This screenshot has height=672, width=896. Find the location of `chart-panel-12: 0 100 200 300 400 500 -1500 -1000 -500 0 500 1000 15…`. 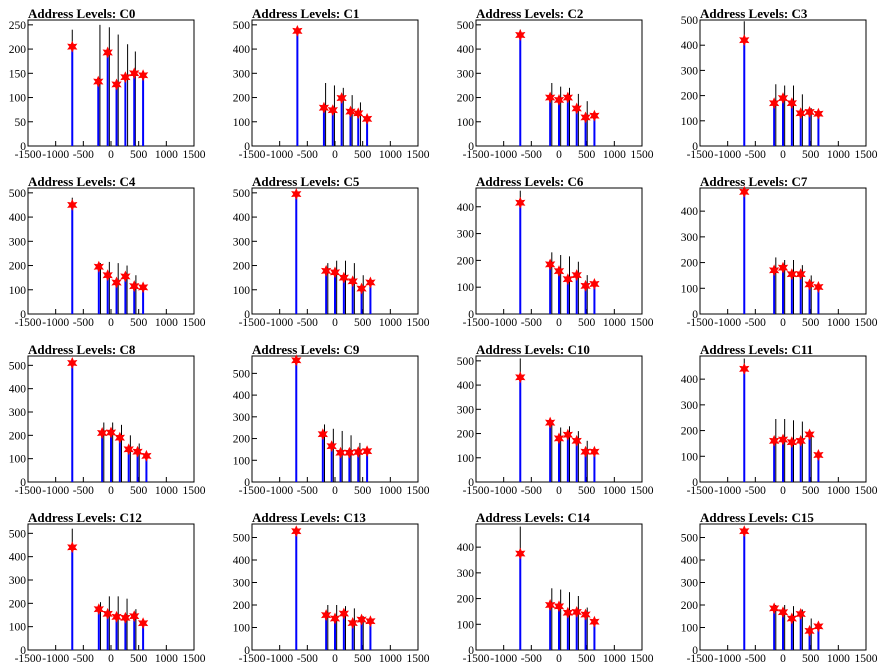

chart-panel-12: 0 100 200 300 400 500 -1500 -1000 -500 0 500 1000 15… is located at coordinates (112, 588).